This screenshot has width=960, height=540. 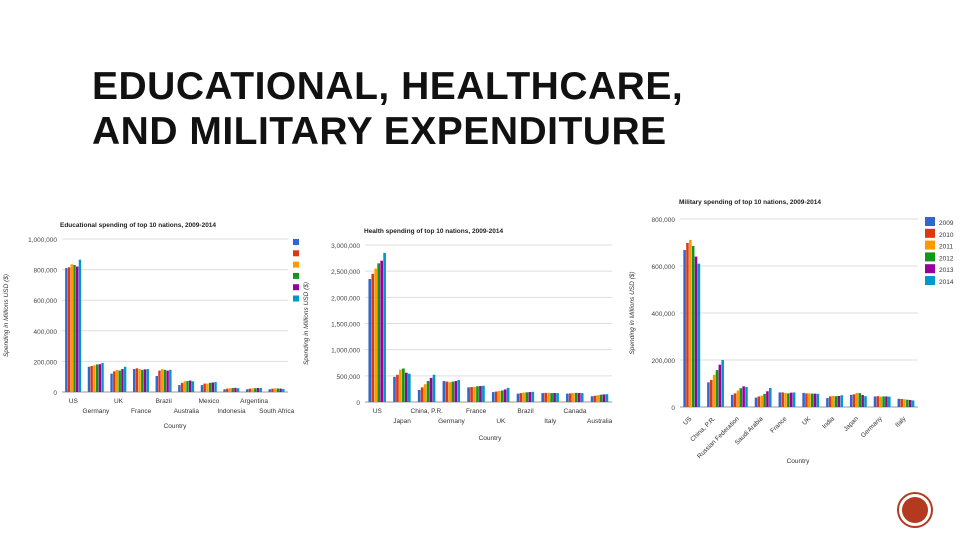 What do you see at coordinates (46, 271) in the screenshot?
I see `y-tick-label: 800,000` at bounding box center [46, 271].